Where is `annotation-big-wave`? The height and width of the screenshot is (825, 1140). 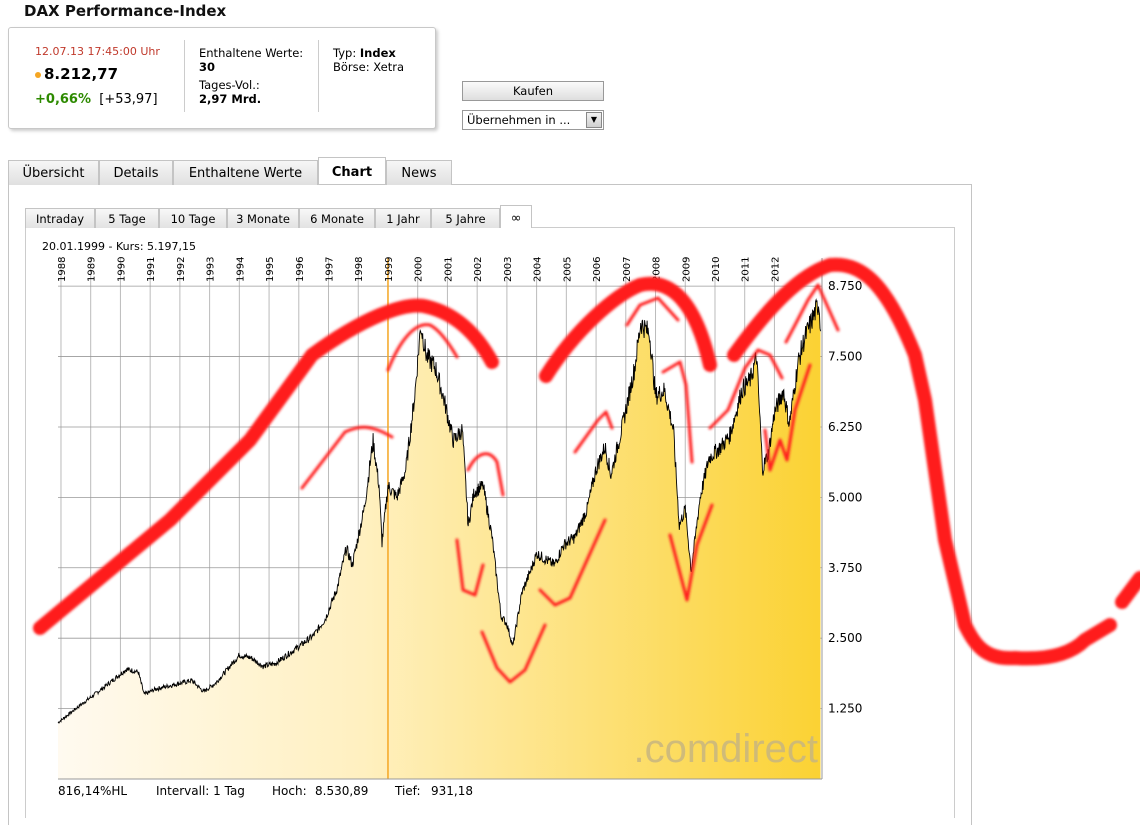 annotation-big-wave is located at coordinates (1127, 590).